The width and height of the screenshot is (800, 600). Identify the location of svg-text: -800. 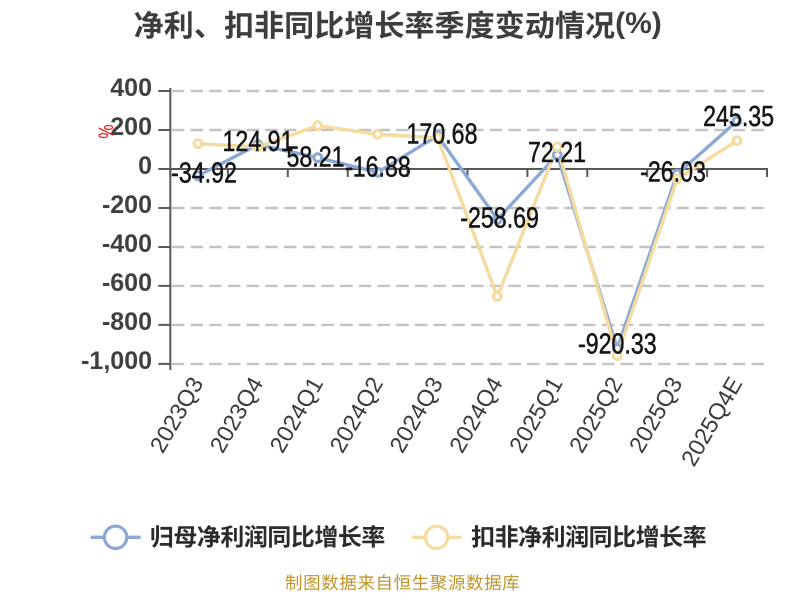
(127, 322).